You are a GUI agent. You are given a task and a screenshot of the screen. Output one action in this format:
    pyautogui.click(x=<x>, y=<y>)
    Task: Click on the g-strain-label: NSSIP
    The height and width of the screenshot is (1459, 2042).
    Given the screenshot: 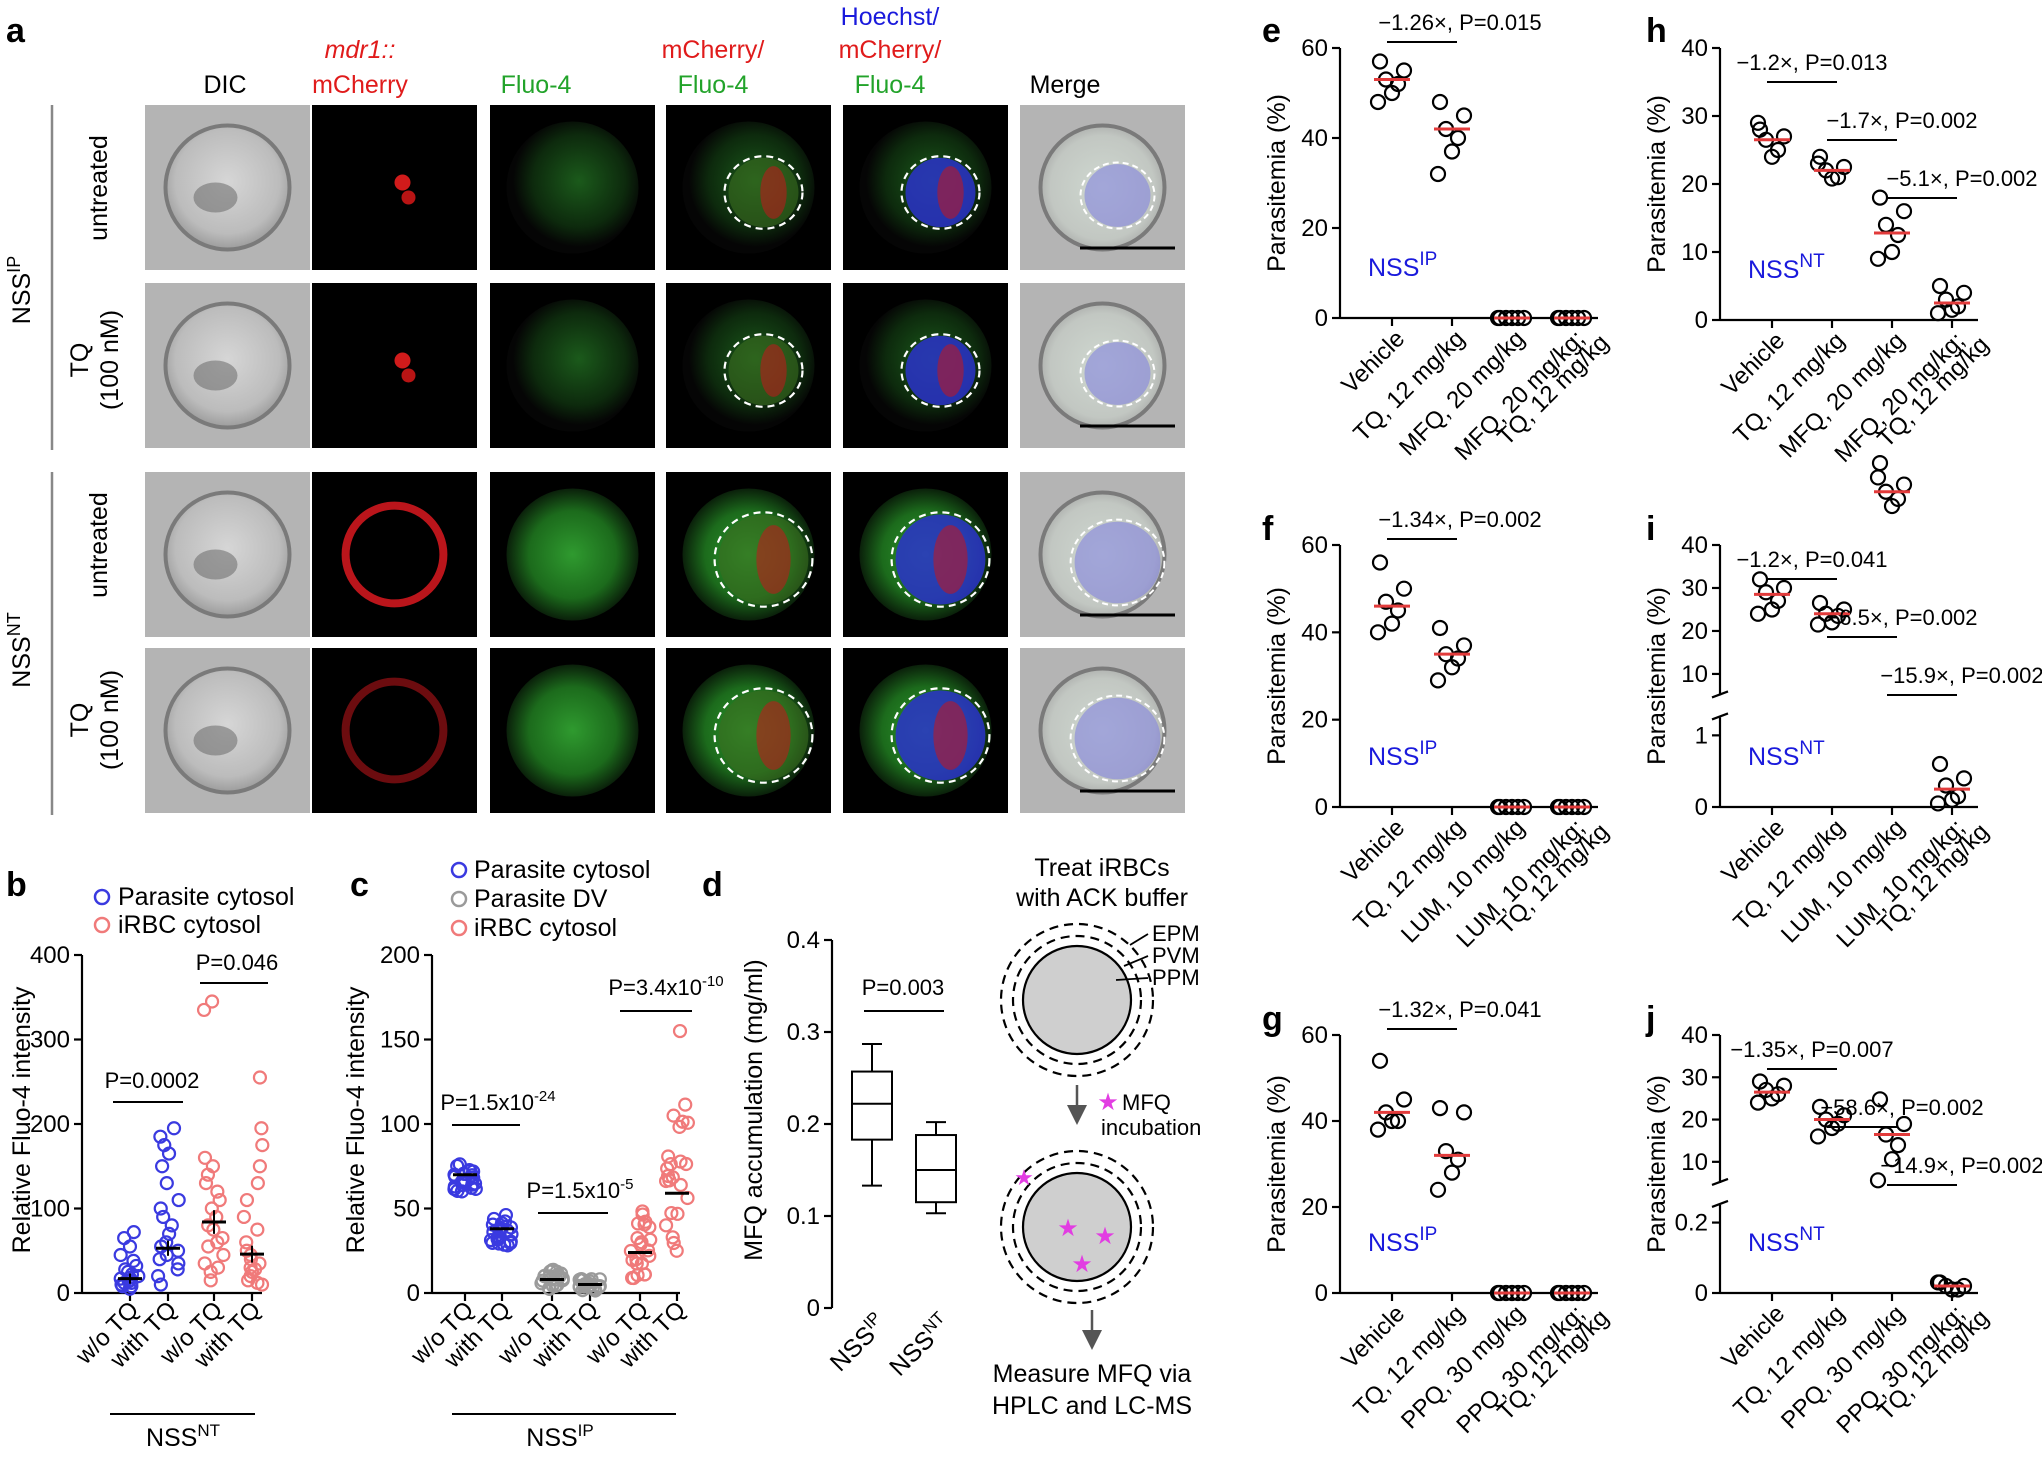 What is the action you would take?
    pyautogui.click(x=1402, y=1240)
    